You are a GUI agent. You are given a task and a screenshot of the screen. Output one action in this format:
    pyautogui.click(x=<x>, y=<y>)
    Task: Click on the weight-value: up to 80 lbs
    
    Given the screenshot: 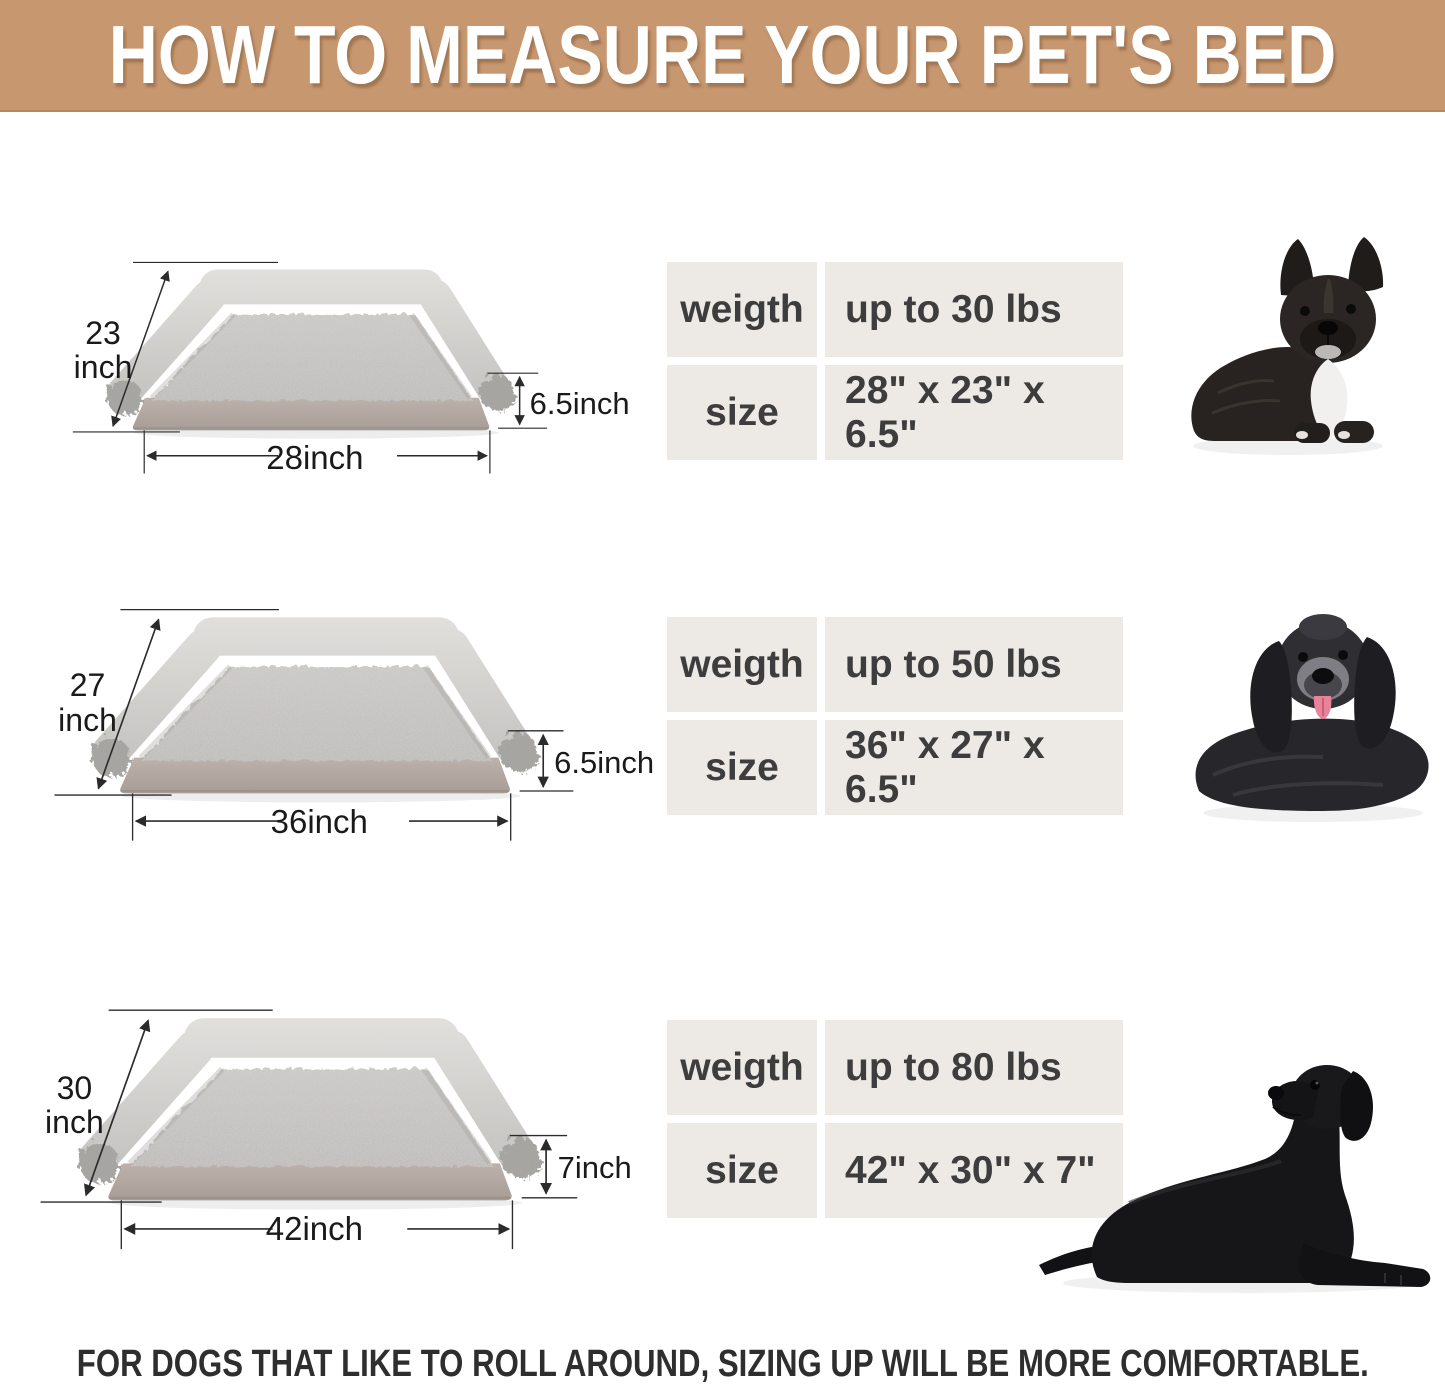 What is the action you would take?
    pyautogui.click(x=974, y=1067)
    